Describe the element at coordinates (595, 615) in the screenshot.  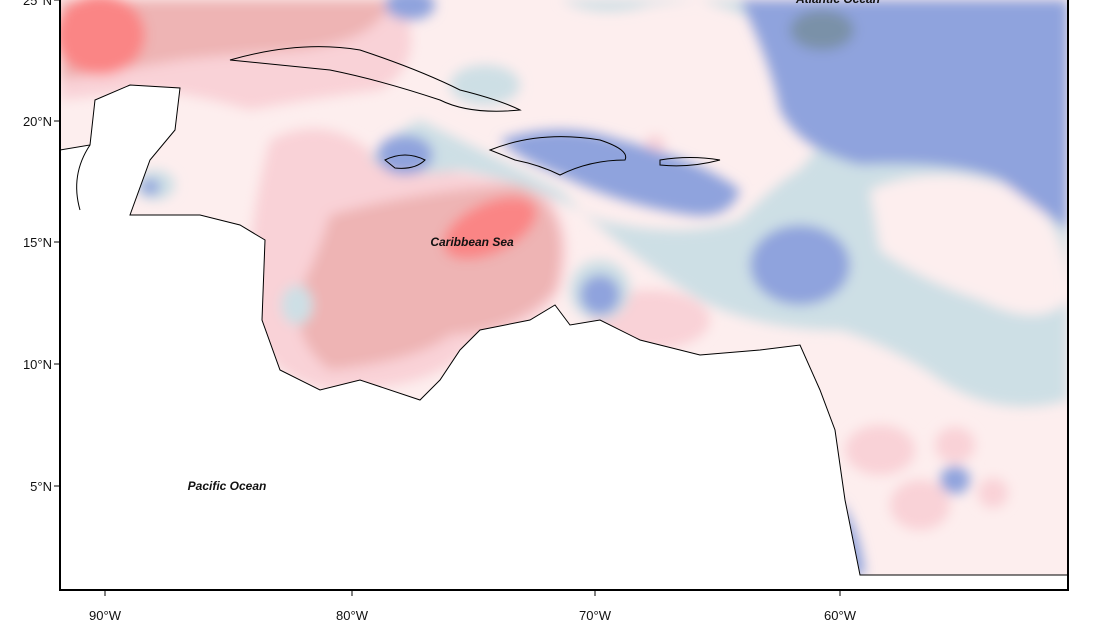
I see `lon-label: 70°W` at that location.